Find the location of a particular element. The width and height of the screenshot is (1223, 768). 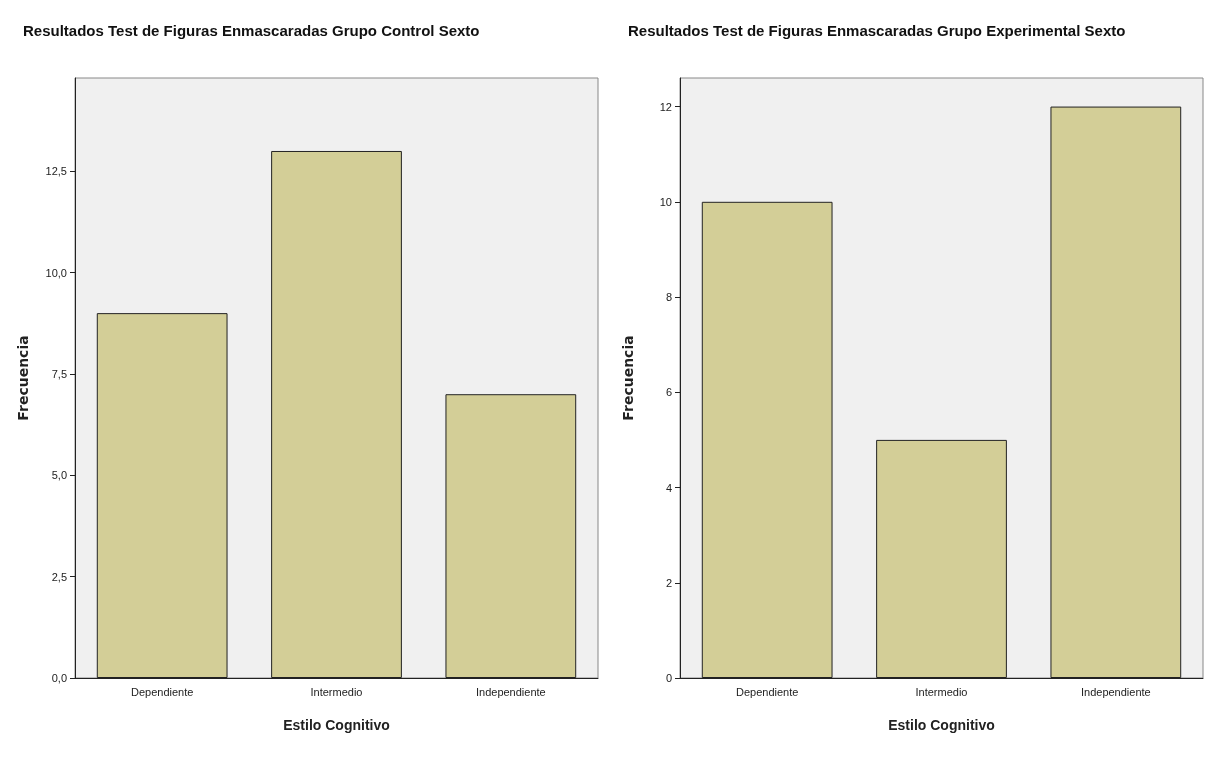

y-tick-label: 8 is located at coordinates (668, 297).